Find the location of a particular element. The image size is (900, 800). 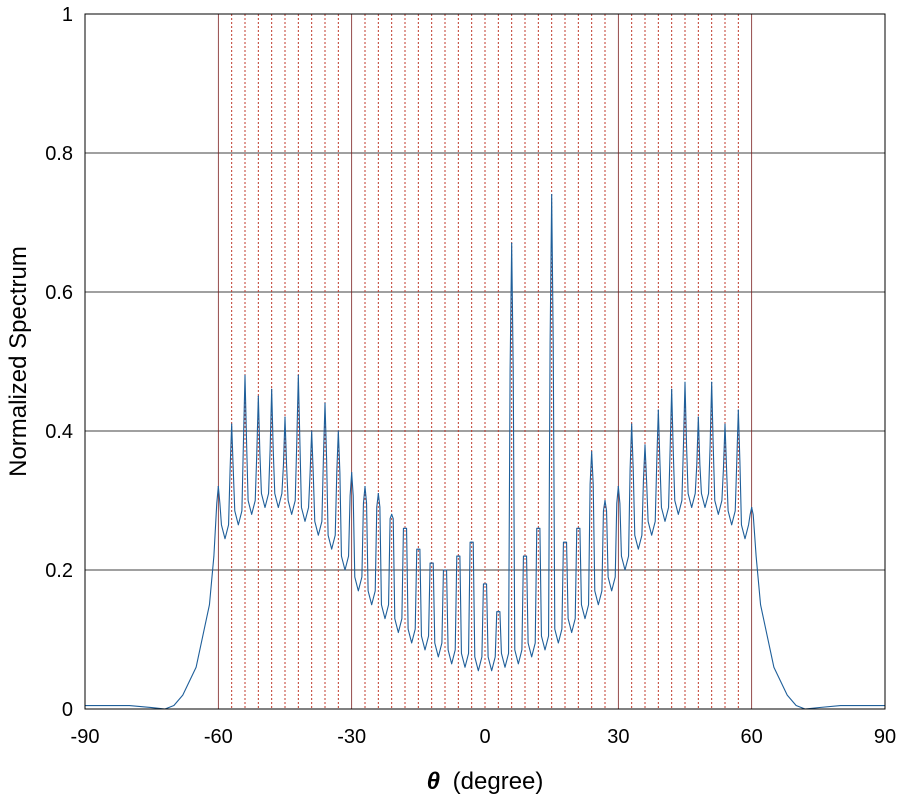

y-tick-label: 0.8 is located at coordinates (59, 154).